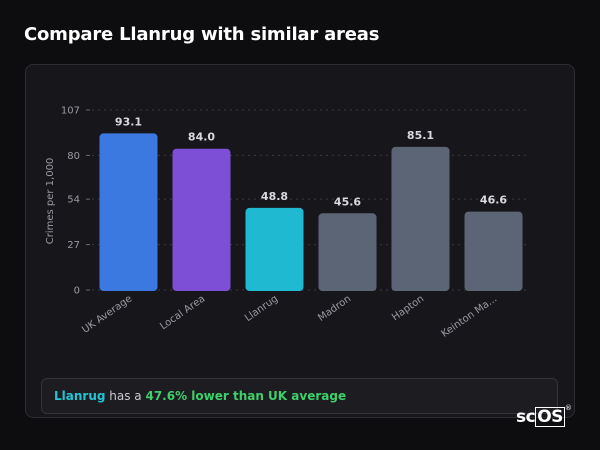 The width and height of the screenshot is (600, 450). What do you see at coordinates (182, 312) in the screenshot?
I see `x-tick-label: Local Area` at bounding box center [182, 312].